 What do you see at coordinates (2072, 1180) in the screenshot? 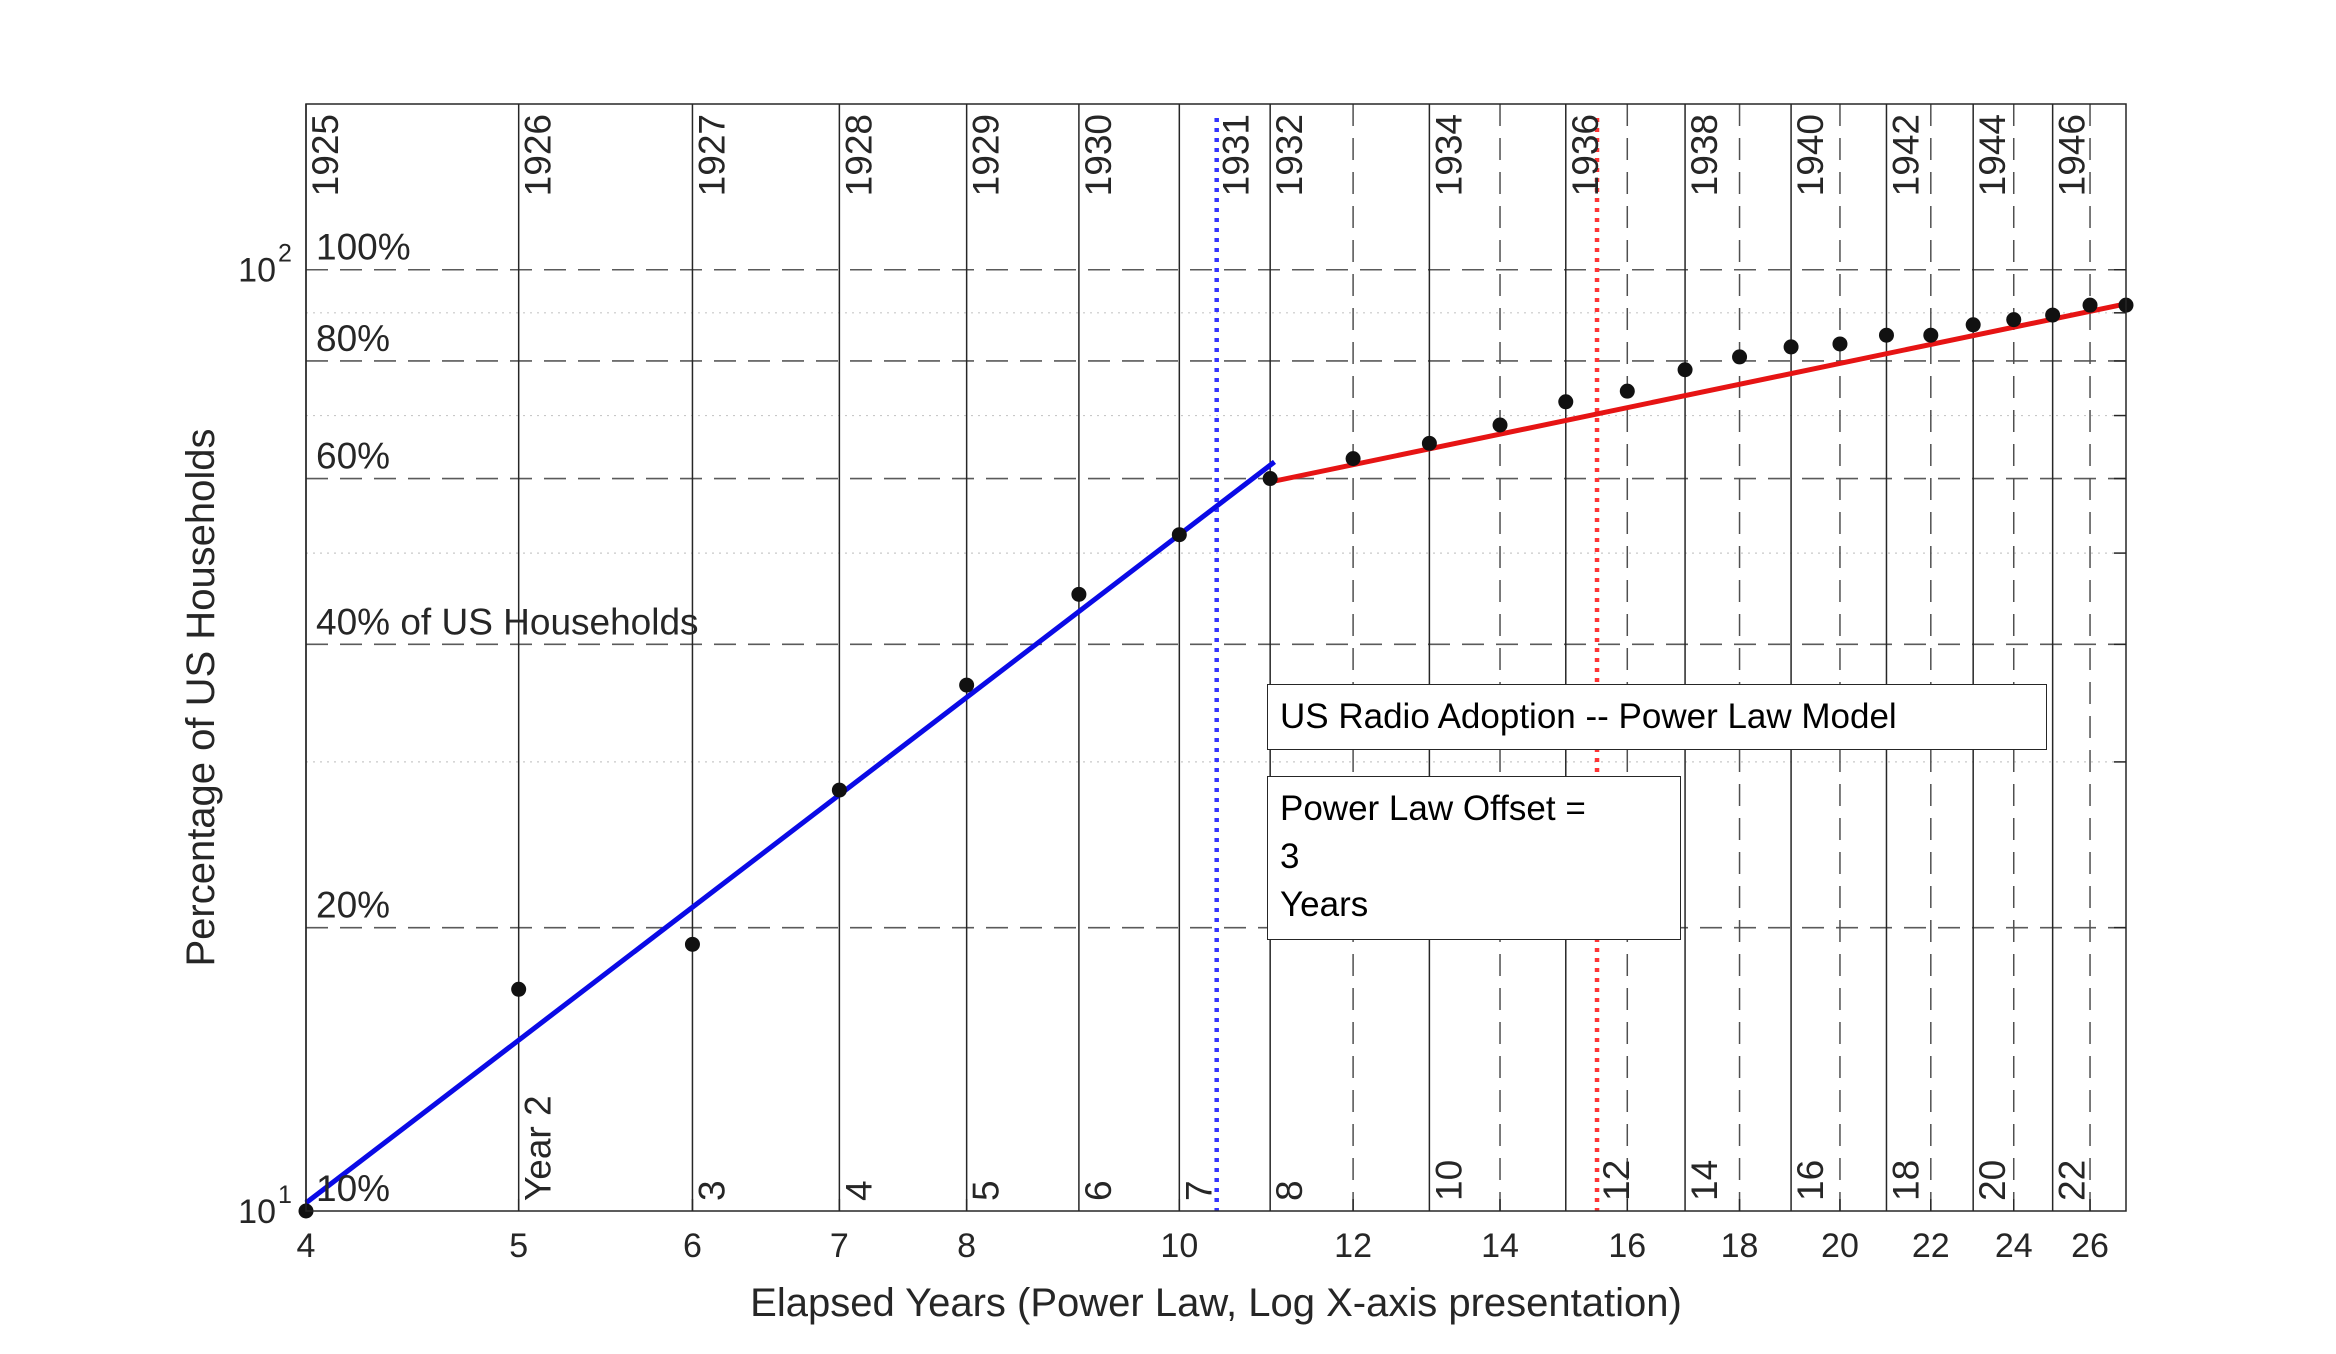
I see `elapsed-year-label: 22` at bounding box center [2072, 1180].